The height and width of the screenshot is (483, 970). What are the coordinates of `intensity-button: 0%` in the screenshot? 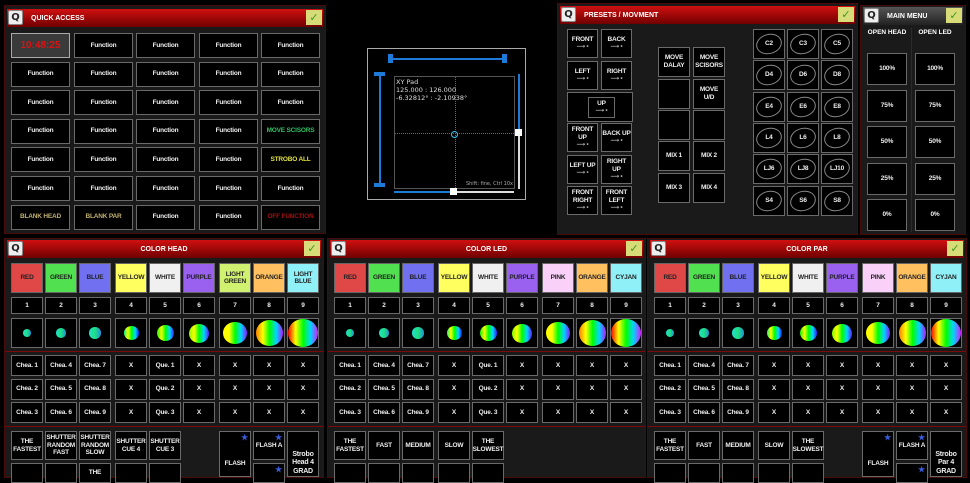 It's located at (887, 215).